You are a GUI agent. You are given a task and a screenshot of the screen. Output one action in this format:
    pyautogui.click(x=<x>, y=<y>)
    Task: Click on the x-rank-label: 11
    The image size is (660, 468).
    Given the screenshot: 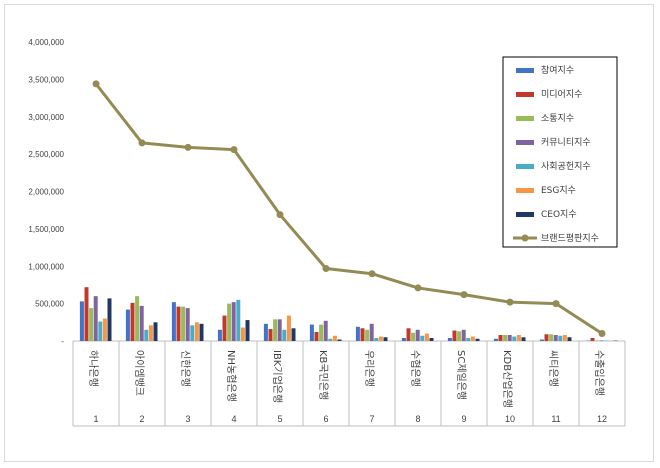 What is the action you would take?
    pyautogui.click(x=555, y=419)
    